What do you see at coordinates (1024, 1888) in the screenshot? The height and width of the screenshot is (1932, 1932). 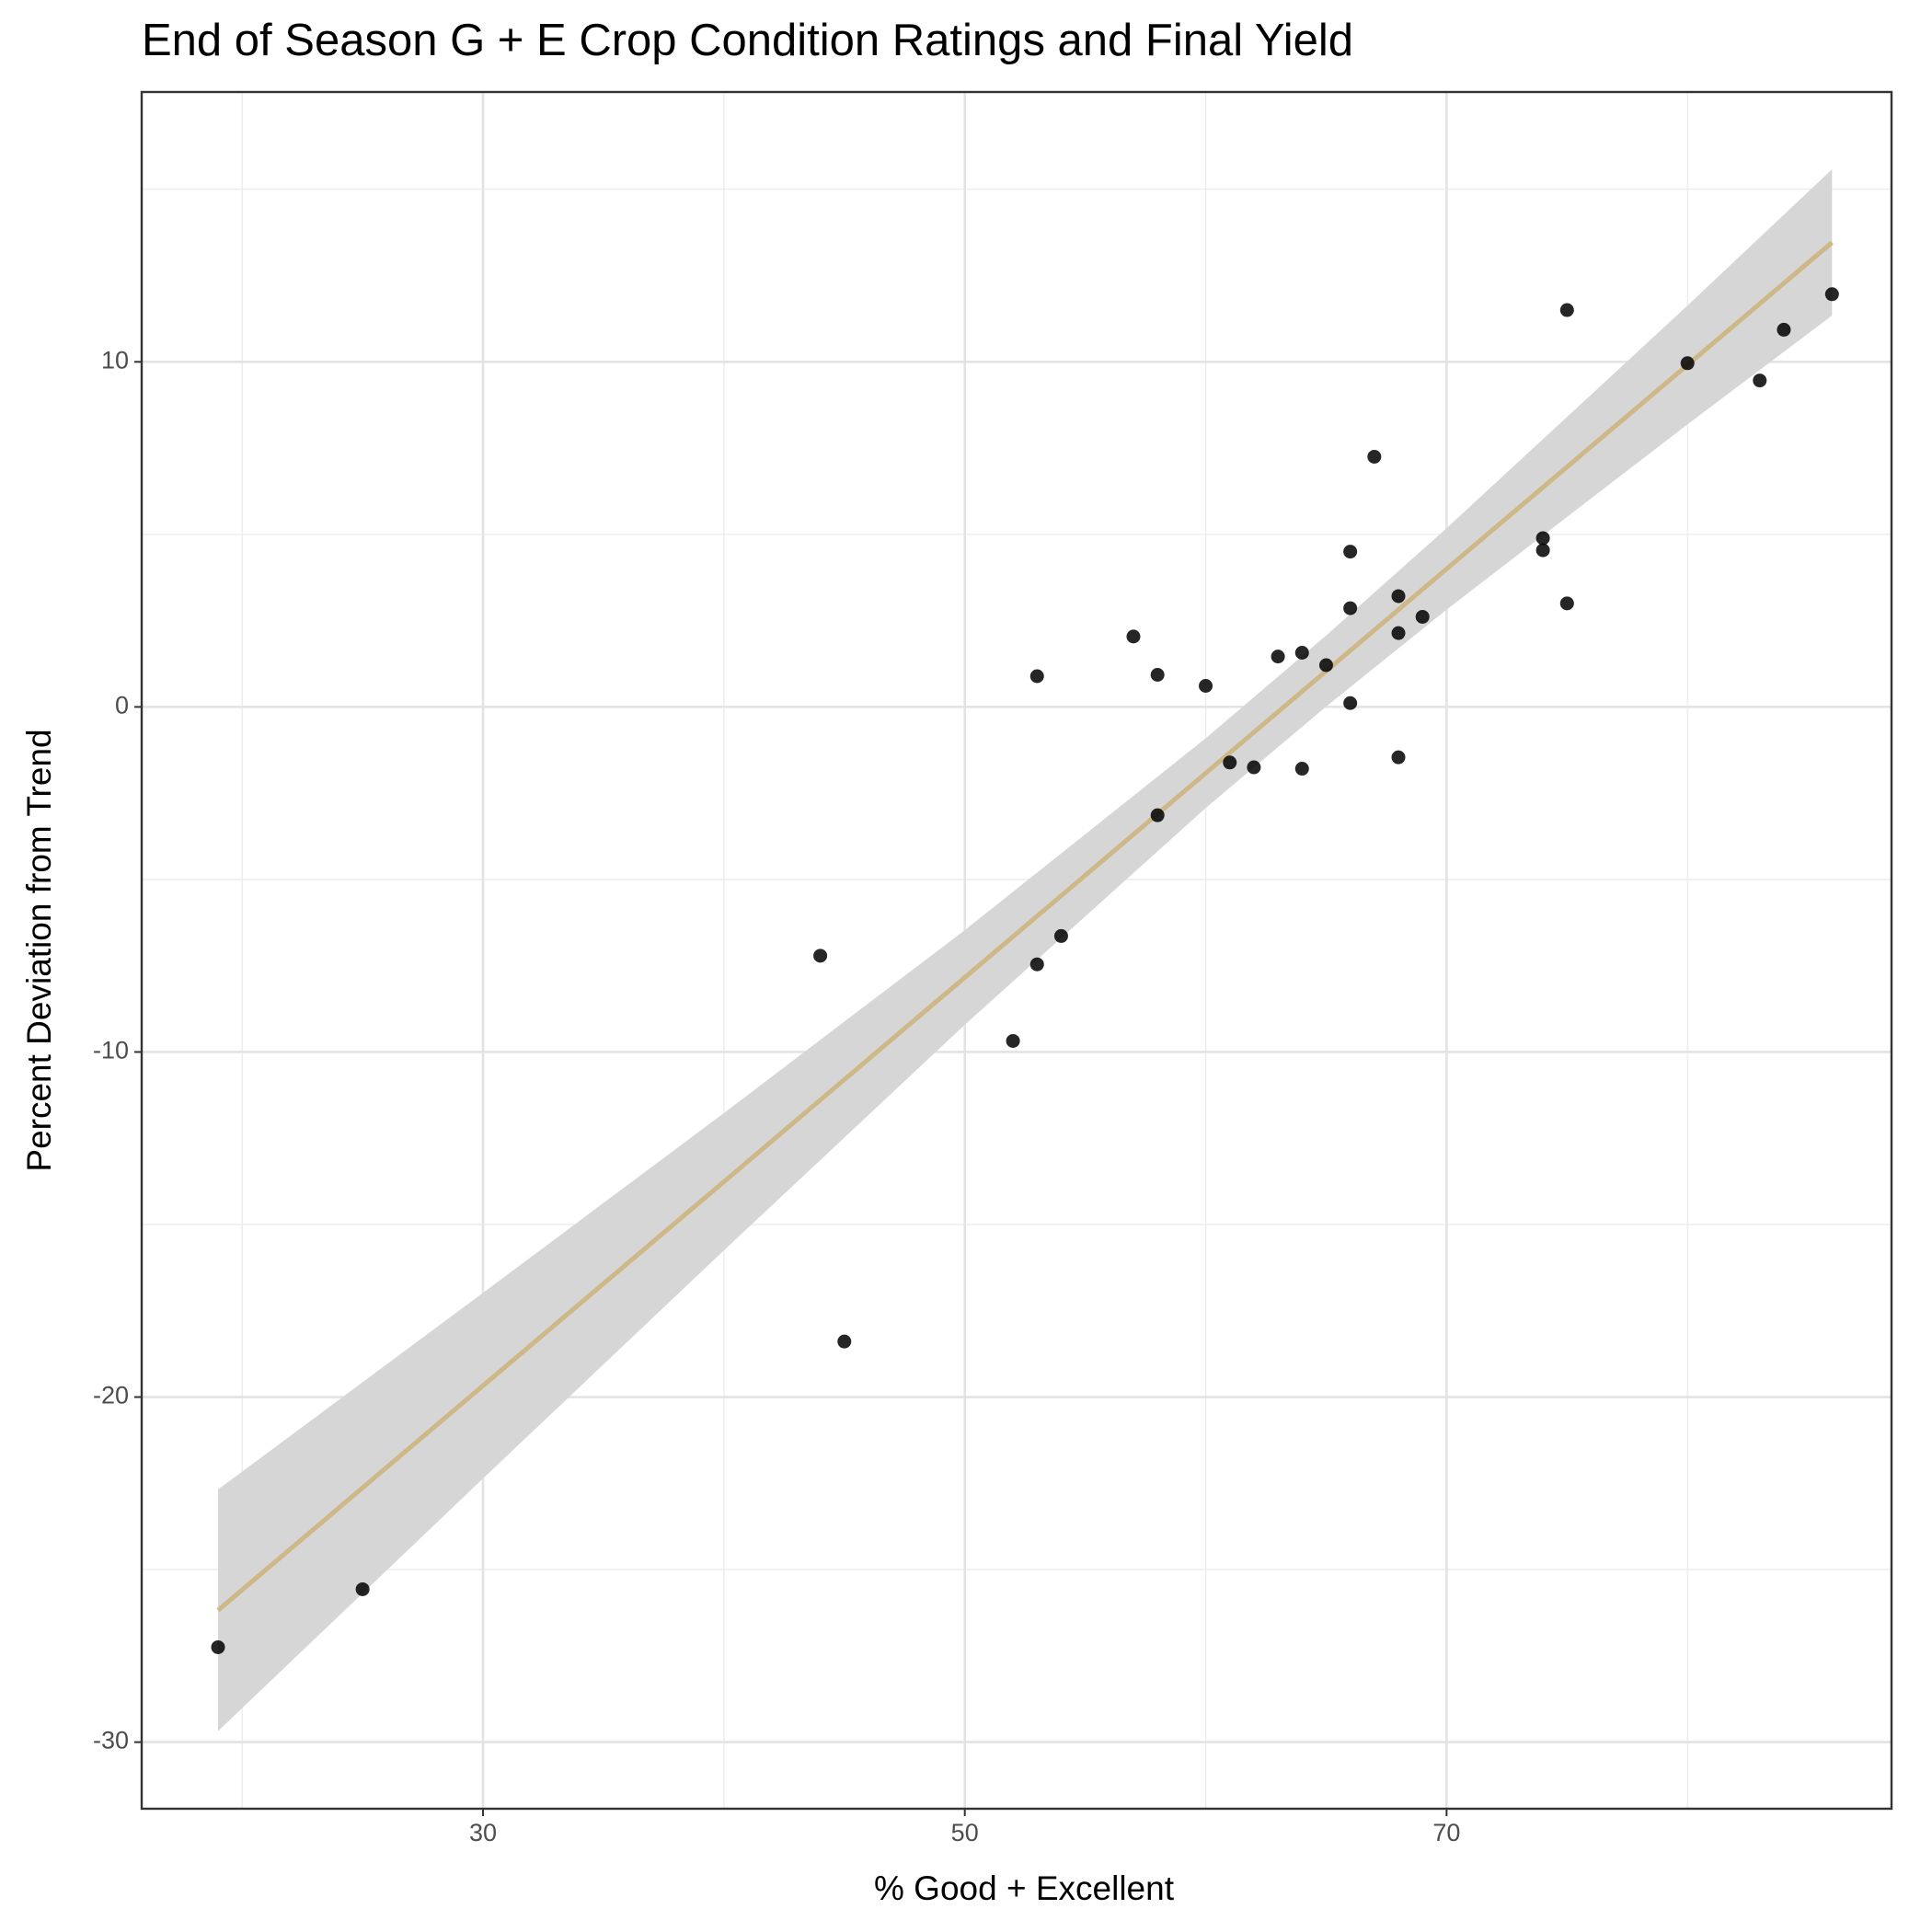 I see `x-axis-label: % Good + Excellent` at bounding box center [1024, 1888].